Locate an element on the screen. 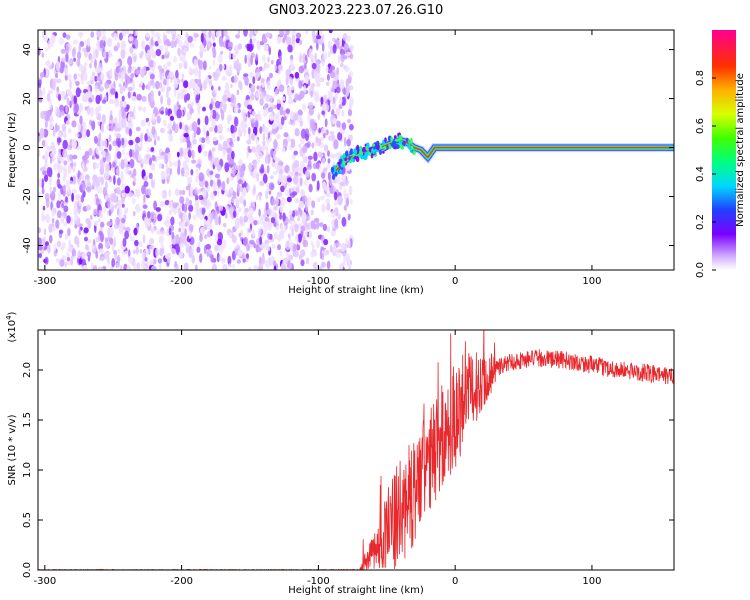 This screenshot has width=750, height=600. x-tick-label: -100 is located at coordinates (318, 581).